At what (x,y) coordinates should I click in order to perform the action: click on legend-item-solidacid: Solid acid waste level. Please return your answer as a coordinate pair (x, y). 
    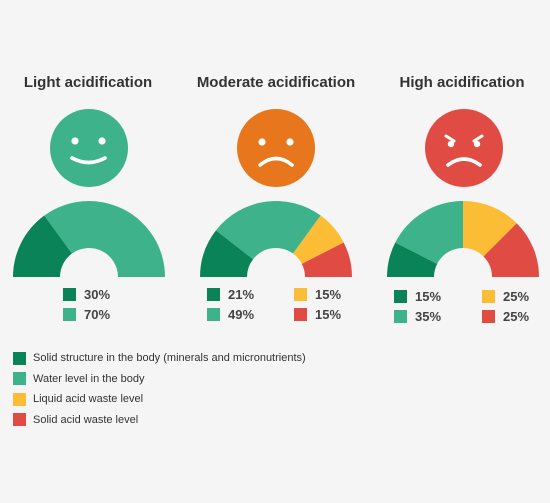
    Looking at the image, I should click on (159, 420).